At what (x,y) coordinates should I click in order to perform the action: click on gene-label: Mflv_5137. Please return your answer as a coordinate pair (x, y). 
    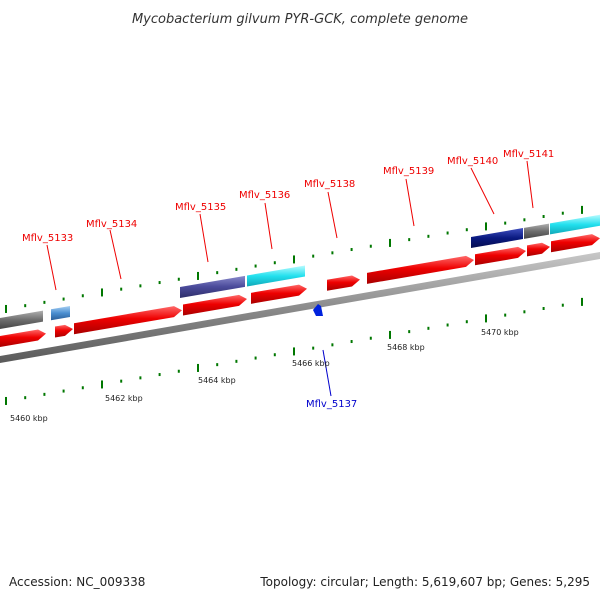
    Looking at the image, I should click on (331, 404).